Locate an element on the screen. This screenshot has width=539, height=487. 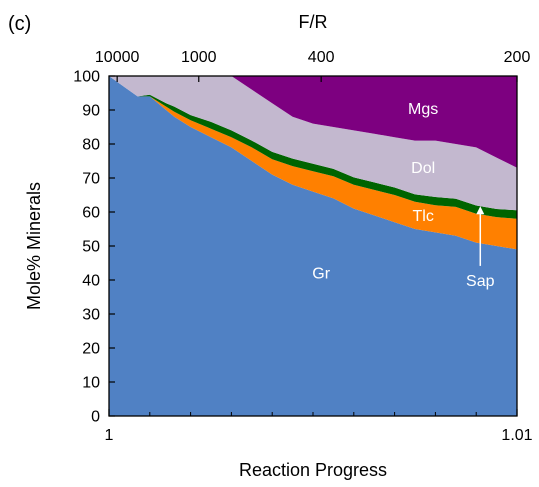
y-axis-title: Mole% Minerals is located at coordinates (34, 246).